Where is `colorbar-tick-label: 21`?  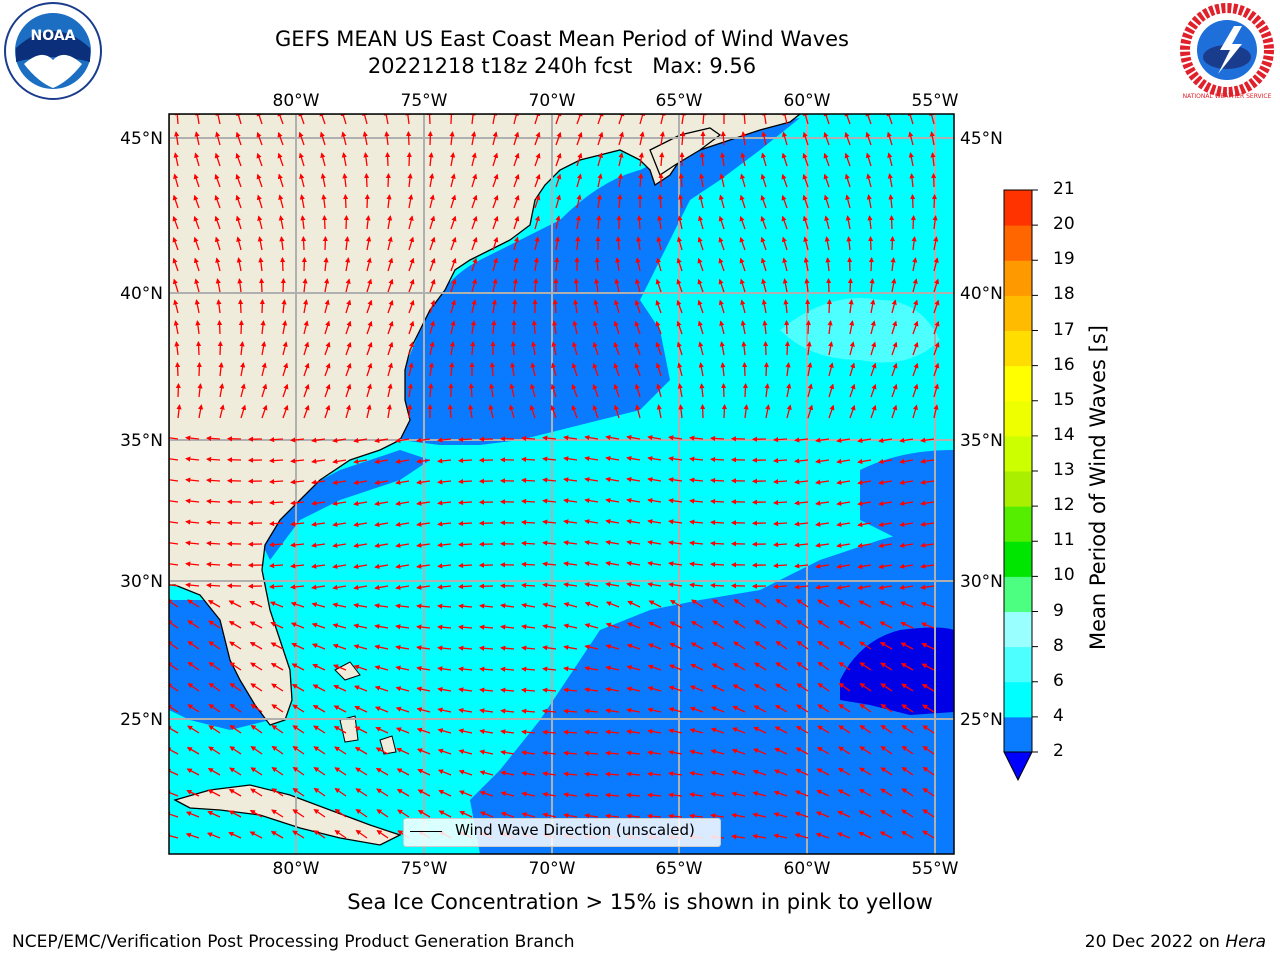
colorbar-tick-label: 21 is located at coordinates (1064, 189).